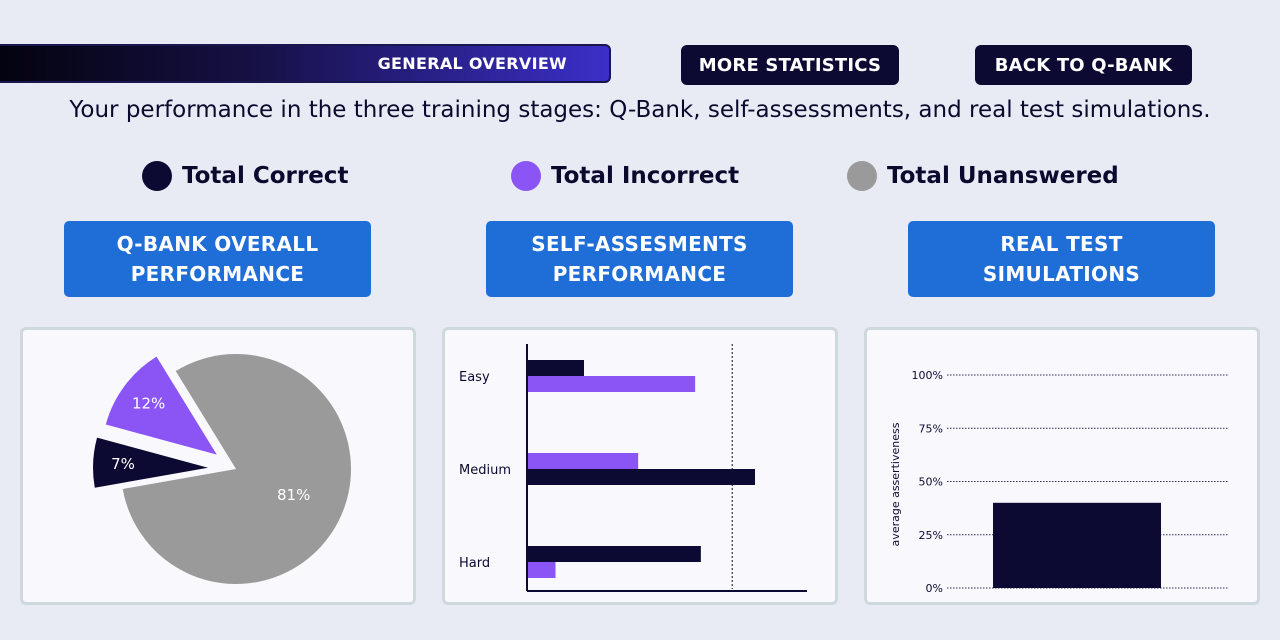 The height and width of the screenshot is (640, 1280). I want to click on legend-swatch-unanswered, so click(862, 176).